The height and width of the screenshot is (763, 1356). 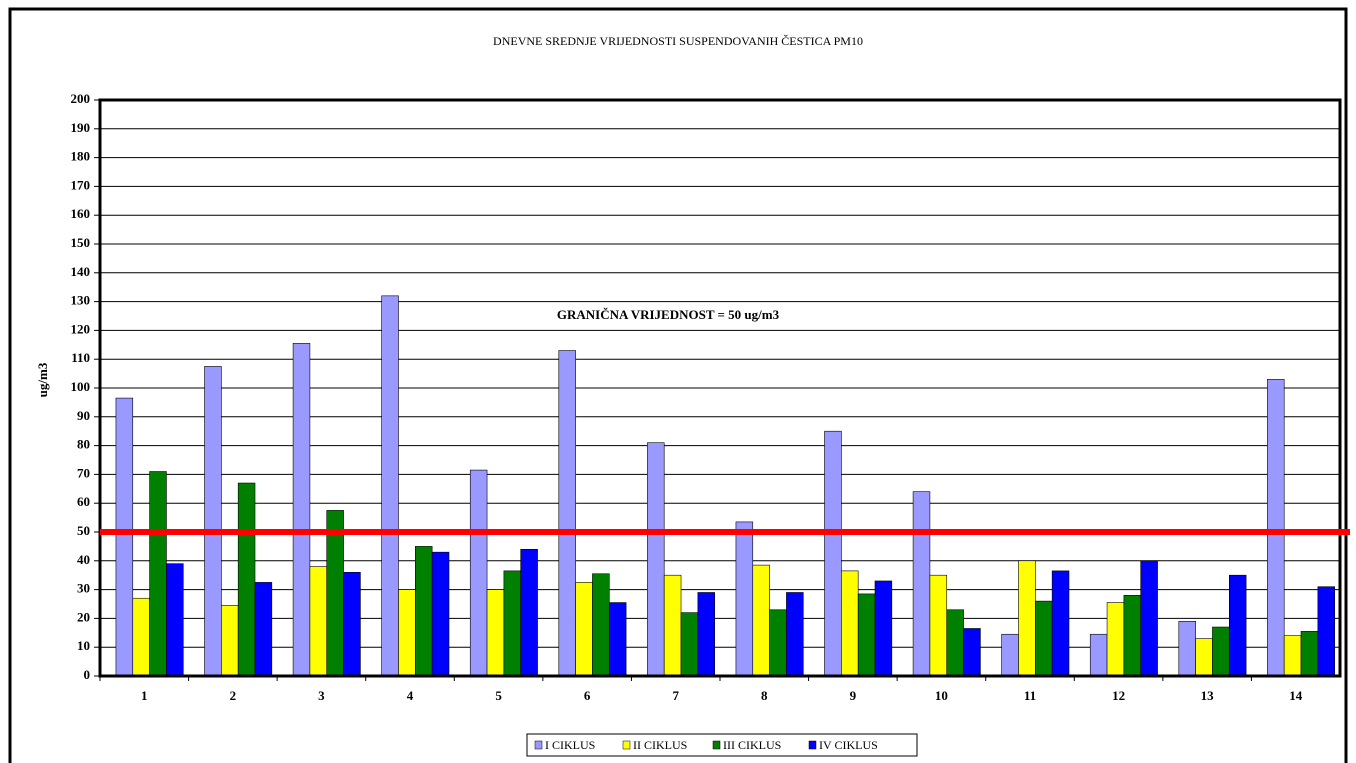 What do you see at coordinates (81, 328) in the screenshot?
I see `y-tick-label: 120` at bounding box center [81, 328].